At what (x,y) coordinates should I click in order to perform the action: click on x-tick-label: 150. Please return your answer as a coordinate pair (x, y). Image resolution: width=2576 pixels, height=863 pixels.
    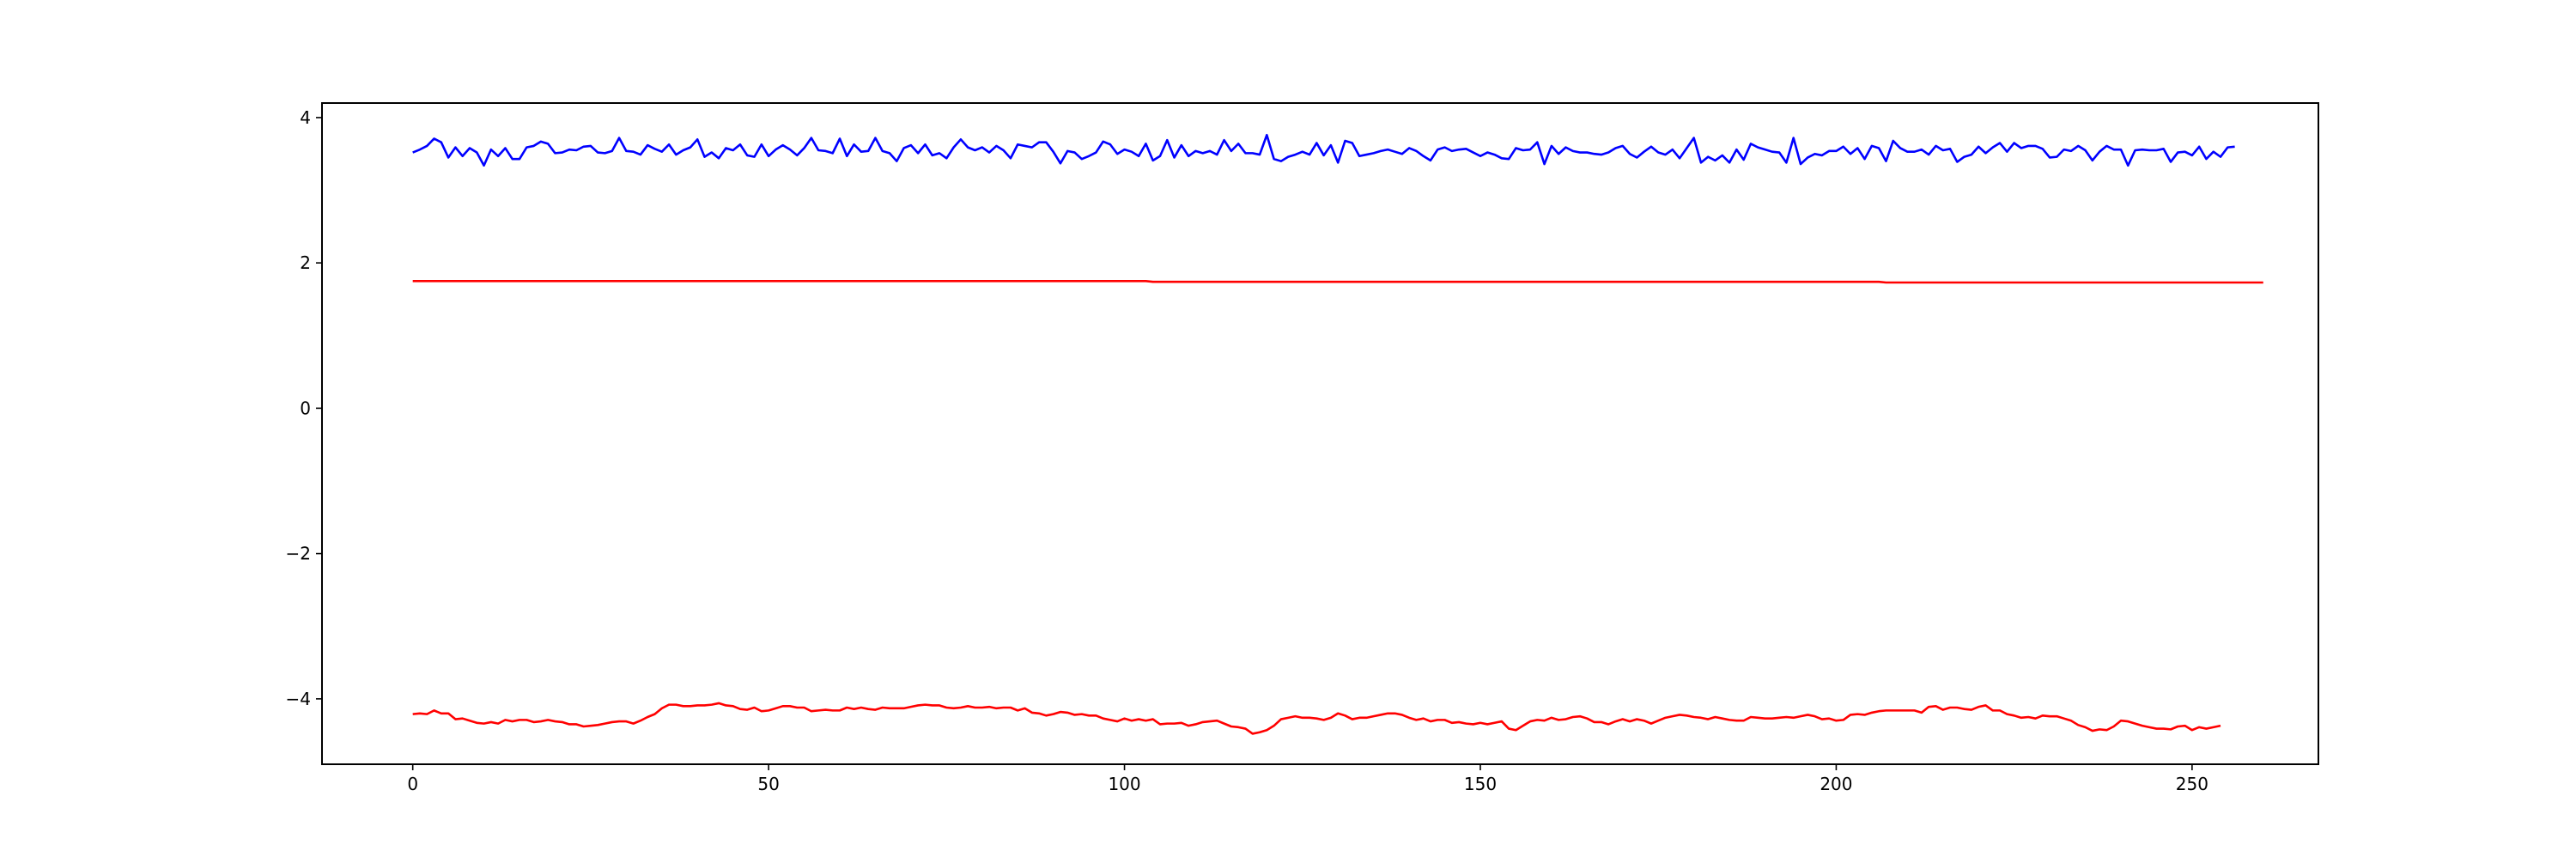
    Looking at the image, I should click on (1481, 784).